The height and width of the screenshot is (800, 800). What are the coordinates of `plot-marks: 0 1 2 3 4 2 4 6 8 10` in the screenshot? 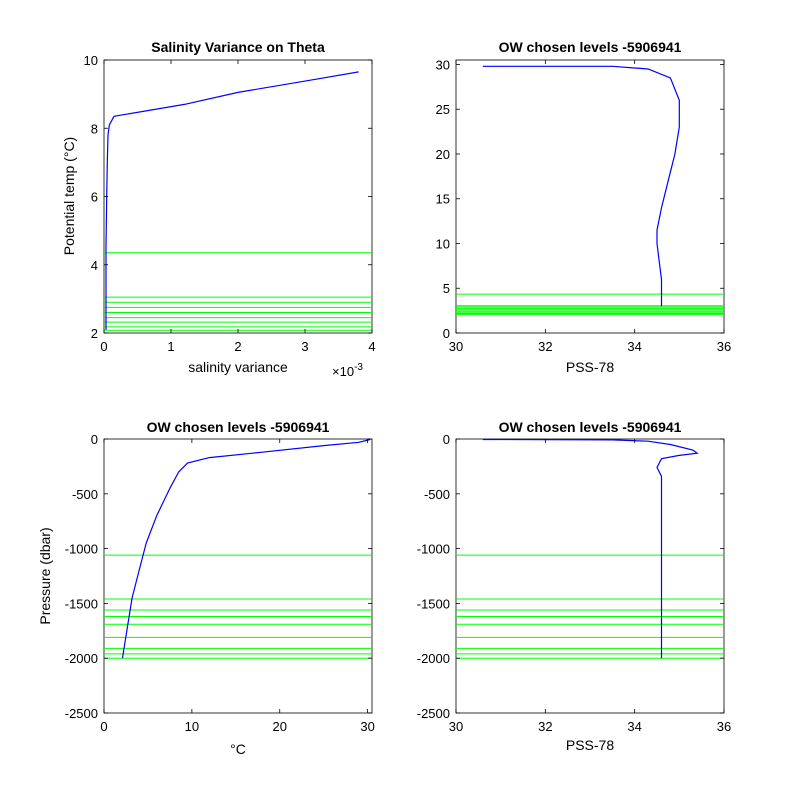 It's located at (230, 203).